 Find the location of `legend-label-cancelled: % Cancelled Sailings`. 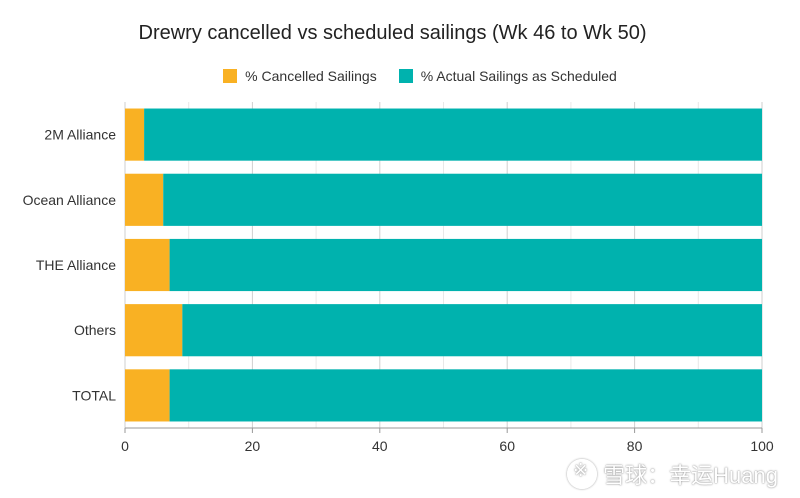

legend-label-cancelled: % Cancelled Sailings is located at coordinates (311, 76).